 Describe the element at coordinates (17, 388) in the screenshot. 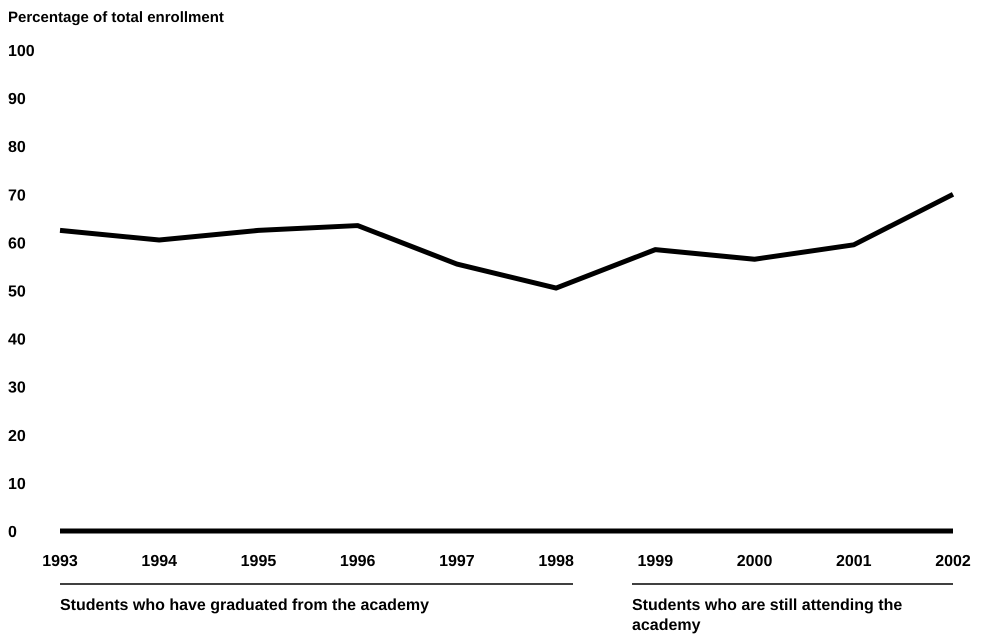

I see `y-tick-label: 30` at that location.